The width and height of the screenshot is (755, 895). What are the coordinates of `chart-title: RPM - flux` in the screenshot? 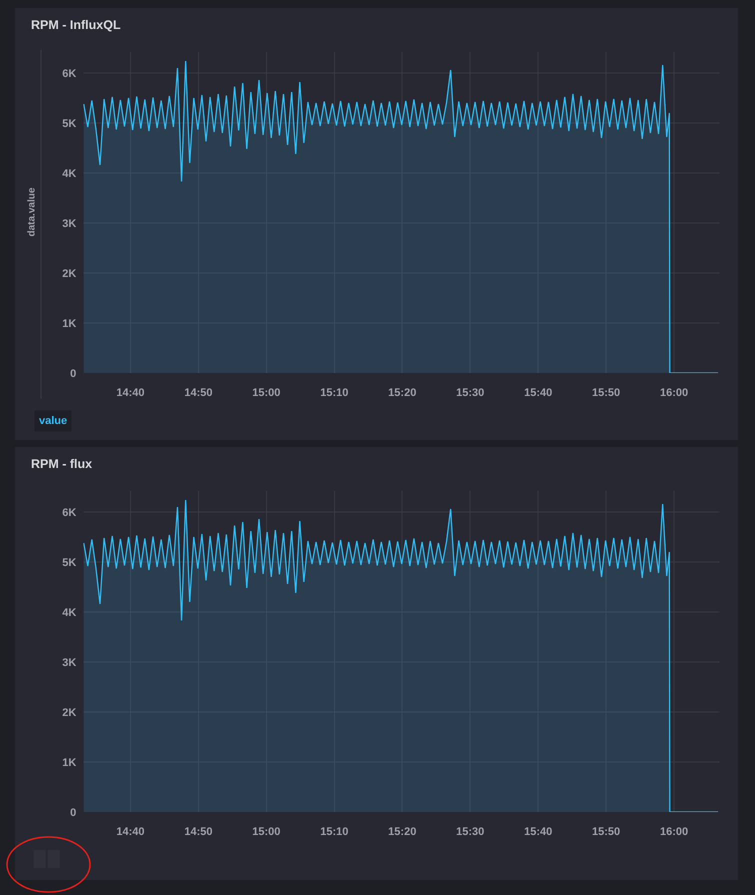 It's located at (61, 464).